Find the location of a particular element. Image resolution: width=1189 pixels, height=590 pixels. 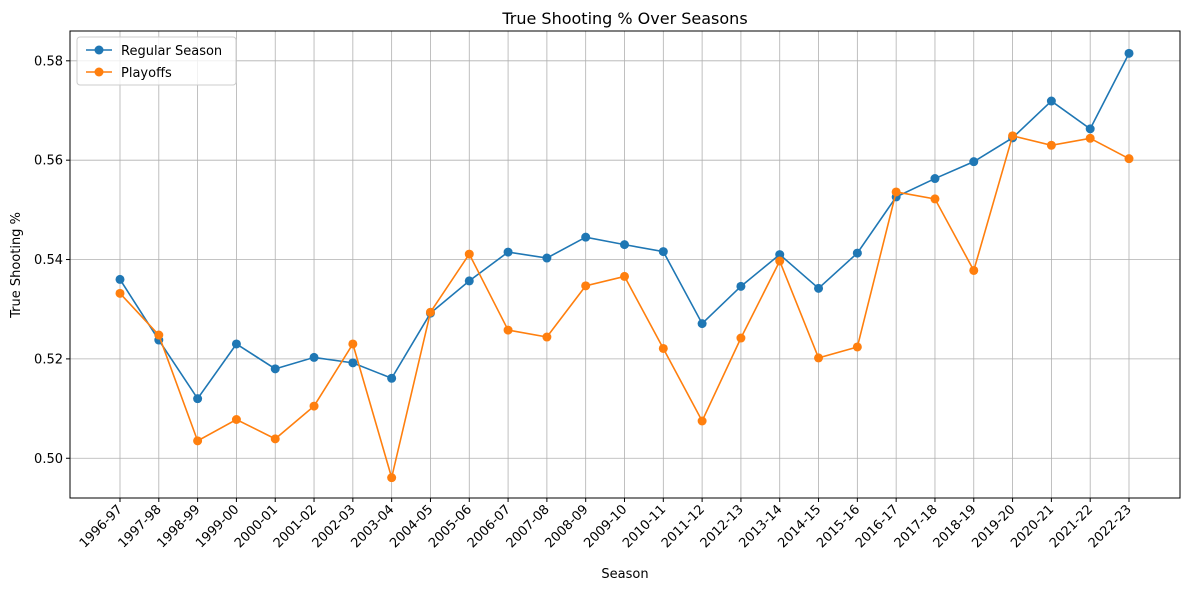

legend-box is located at coordinates (156, 61).